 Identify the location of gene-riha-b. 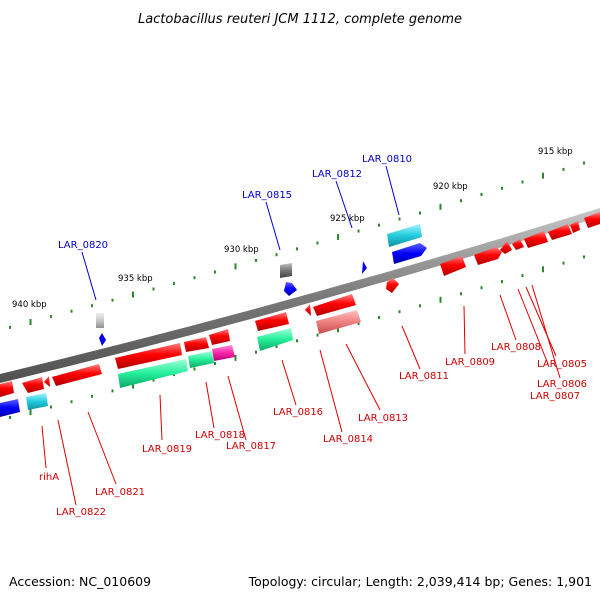
(37, 401).